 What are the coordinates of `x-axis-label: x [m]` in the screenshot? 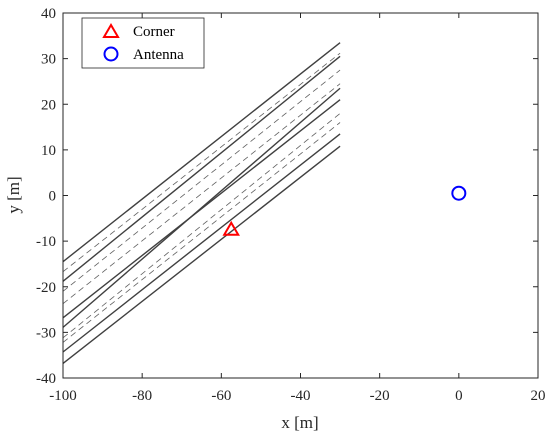 It's located at (299, 422).